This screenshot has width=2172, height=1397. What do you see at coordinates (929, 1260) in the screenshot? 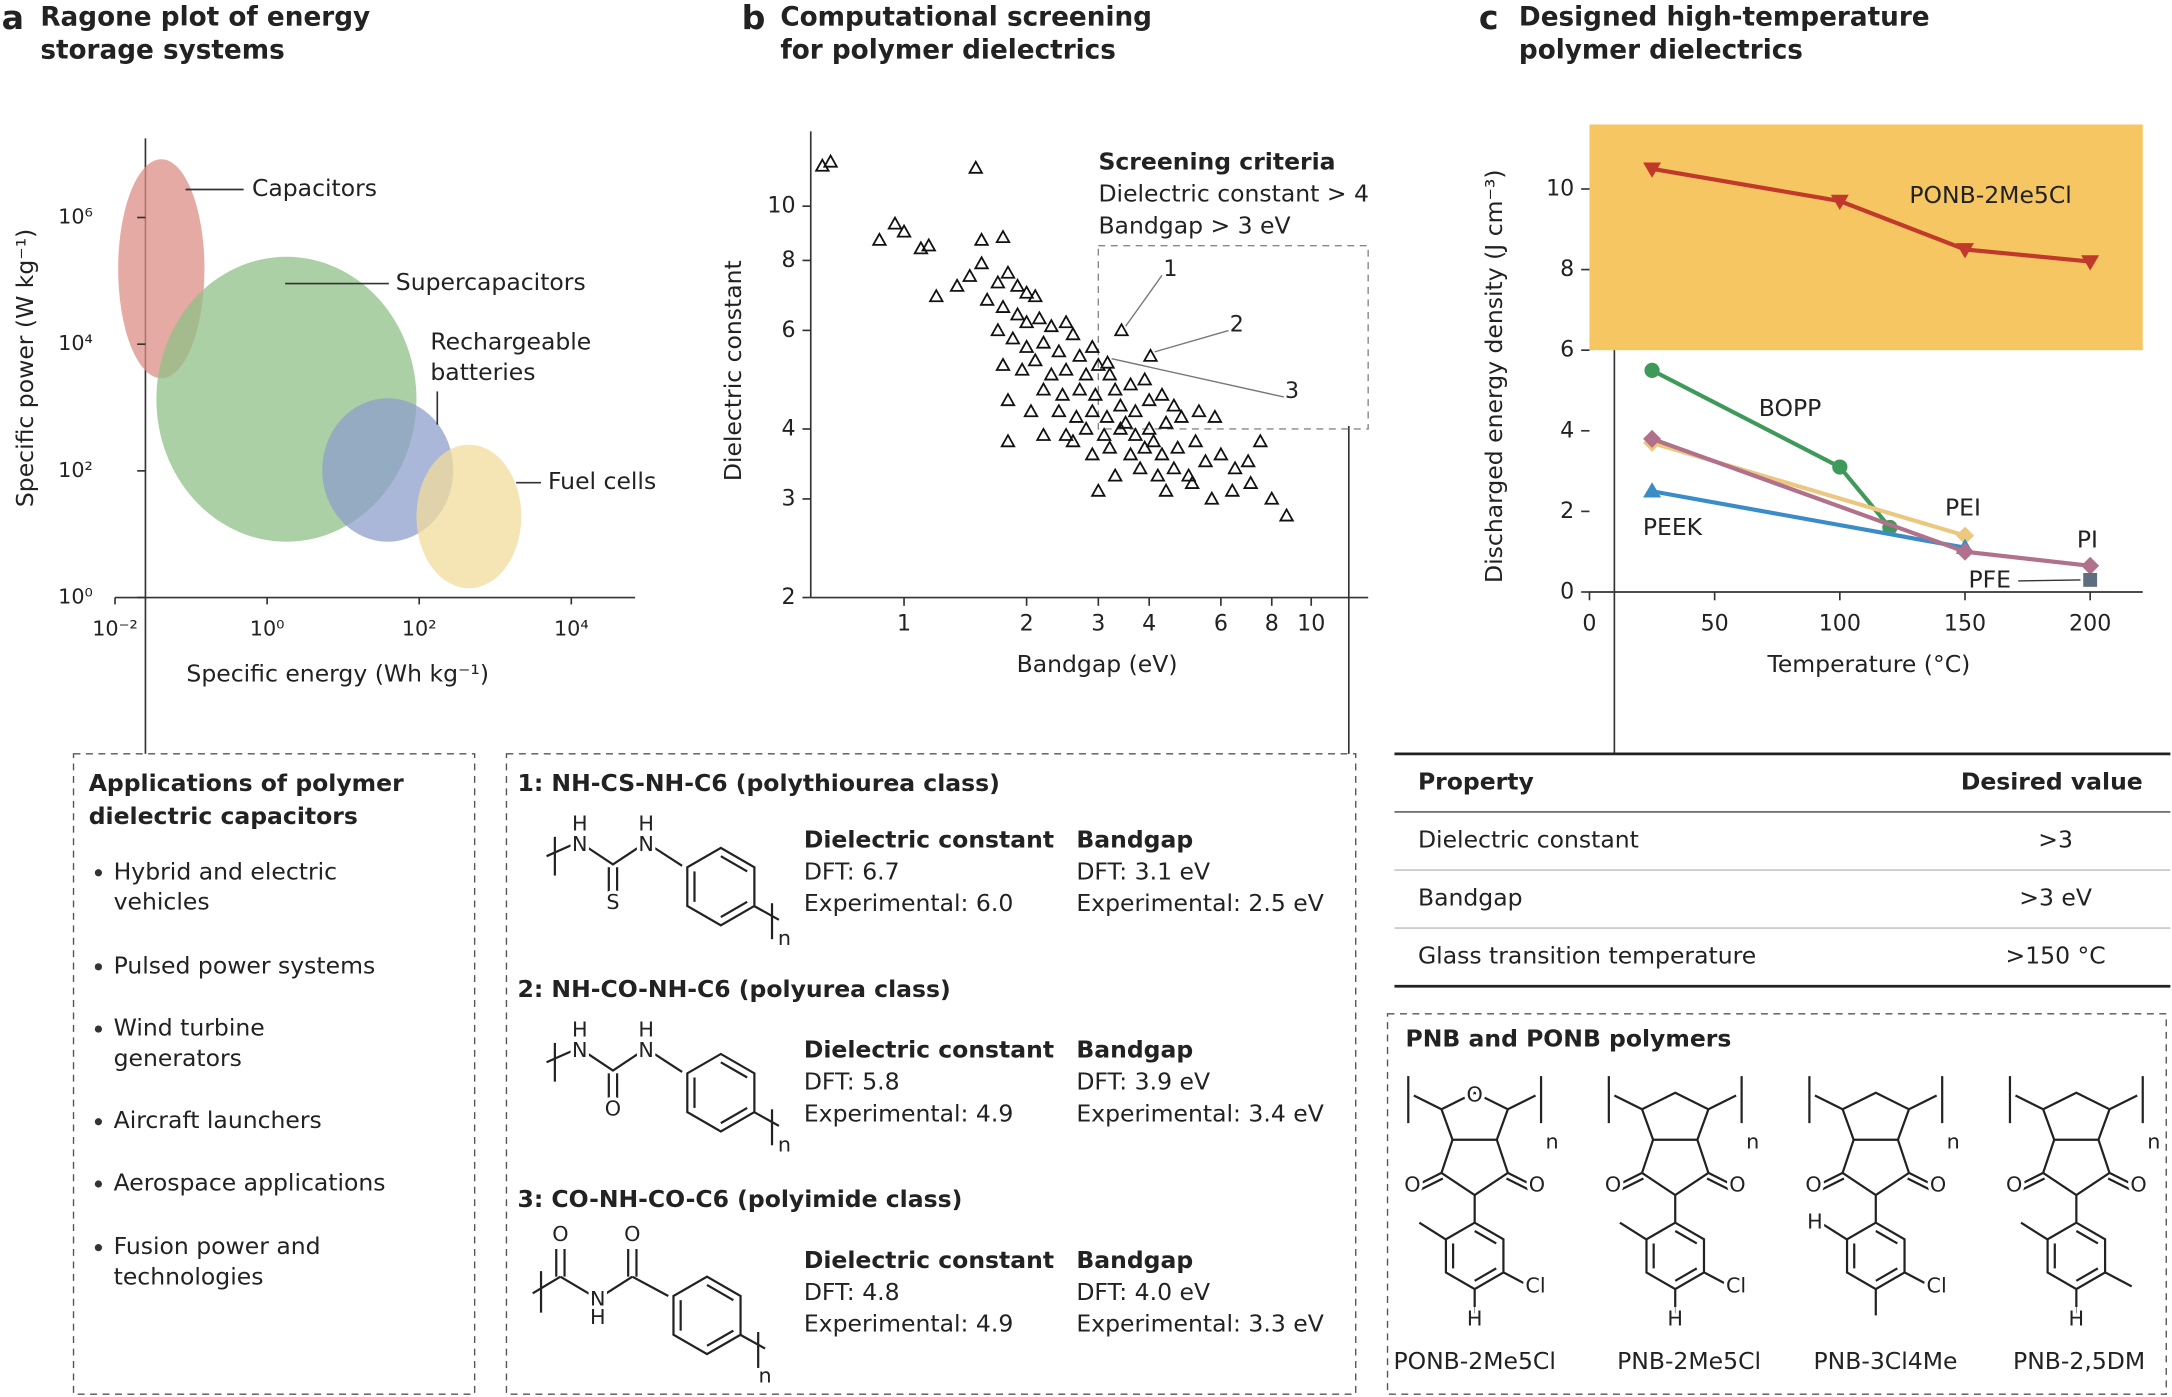
I see `dielectric-text: Dielectric constant` at bounding box center [929, 1260].